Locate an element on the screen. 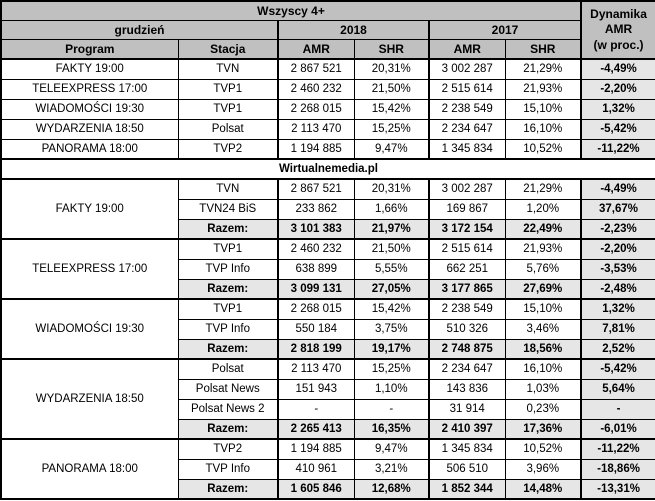 The height and width of the screenshot is (501, 655). cell-station: Polsat News is located at coordinates (228, 389).